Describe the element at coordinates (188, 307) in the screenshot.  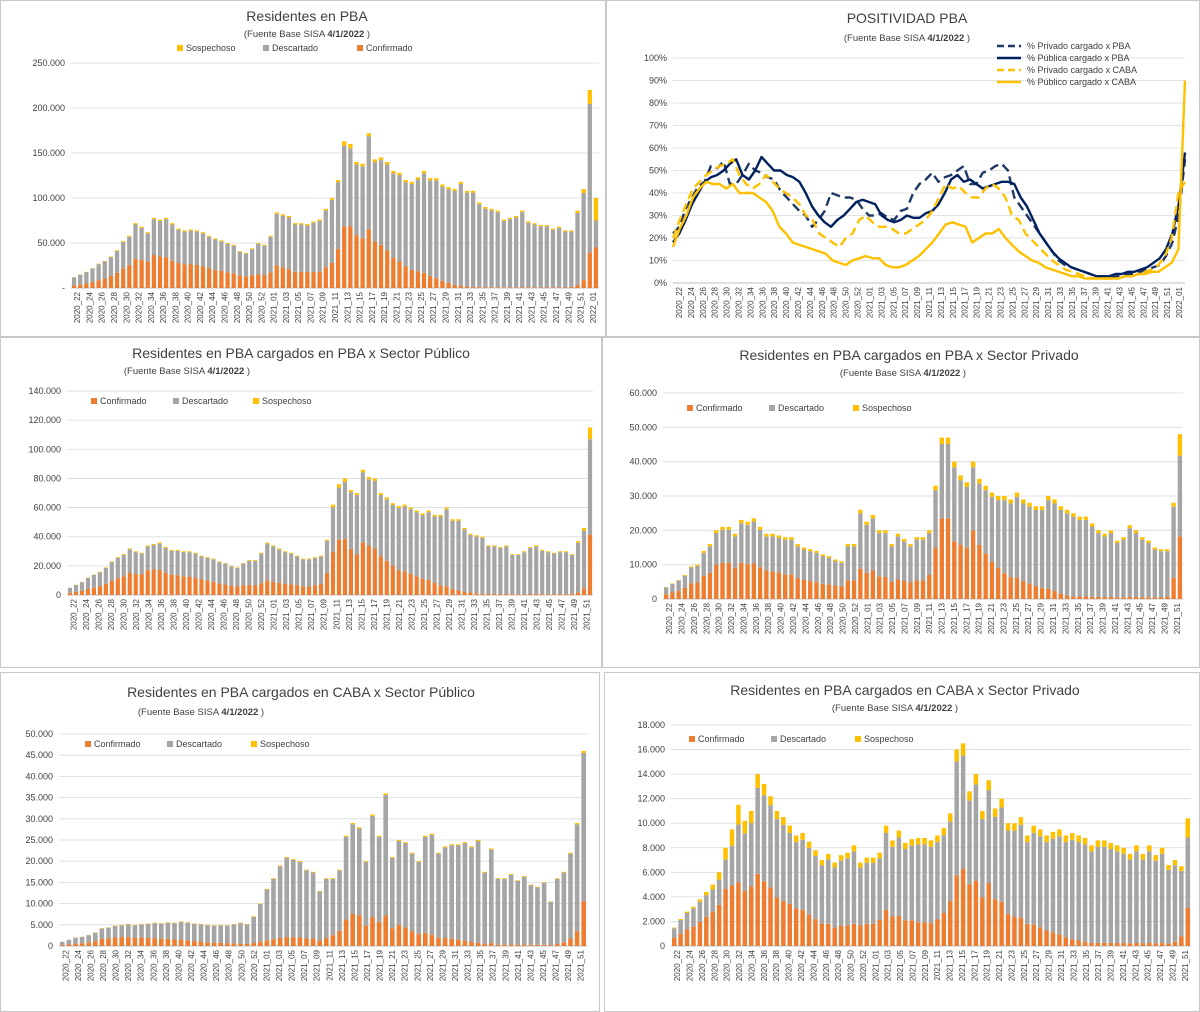
I see `x-tick-label: 2020_40` at that location.